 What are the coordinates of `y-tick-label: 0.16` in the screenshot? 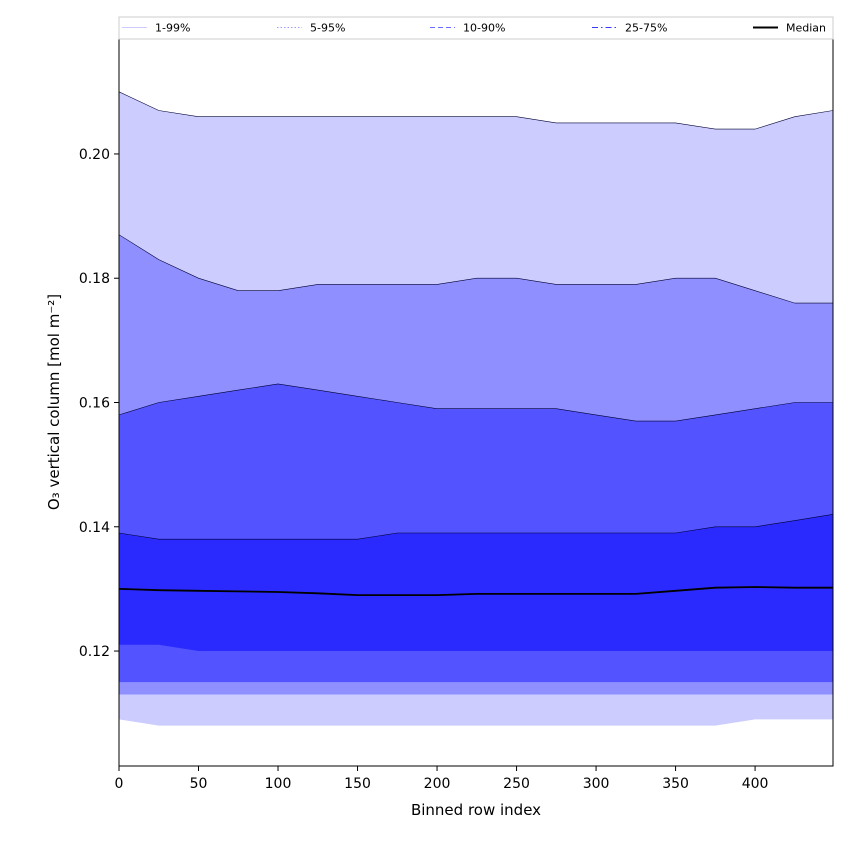 It's located at (94, 404).